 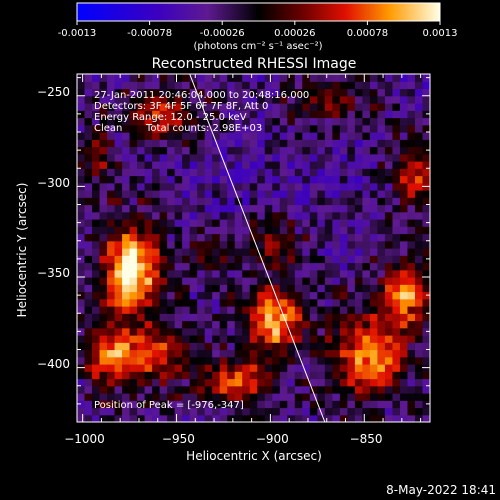 I want to click on chart-title: Reconstructed RHESSI Image, so click(x=254, y=64).